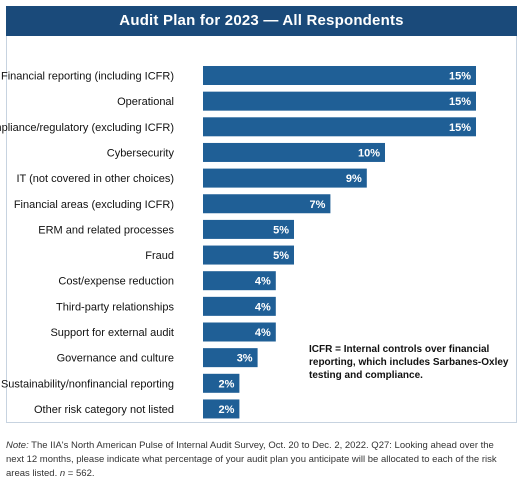 The height and width of the screenshot is (481, 523). I want to click on category-label-10: Support for external audit, so click(112, 333).